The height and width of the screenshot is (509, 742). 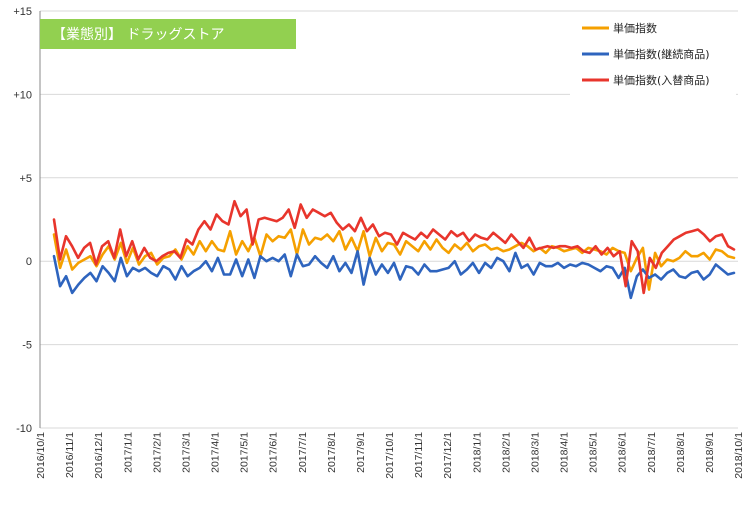 What do you see at coordinates (361, 452) in the screenshot?
I see `x-tick-label: 2017/9/1` at bounding box center [361, 452].